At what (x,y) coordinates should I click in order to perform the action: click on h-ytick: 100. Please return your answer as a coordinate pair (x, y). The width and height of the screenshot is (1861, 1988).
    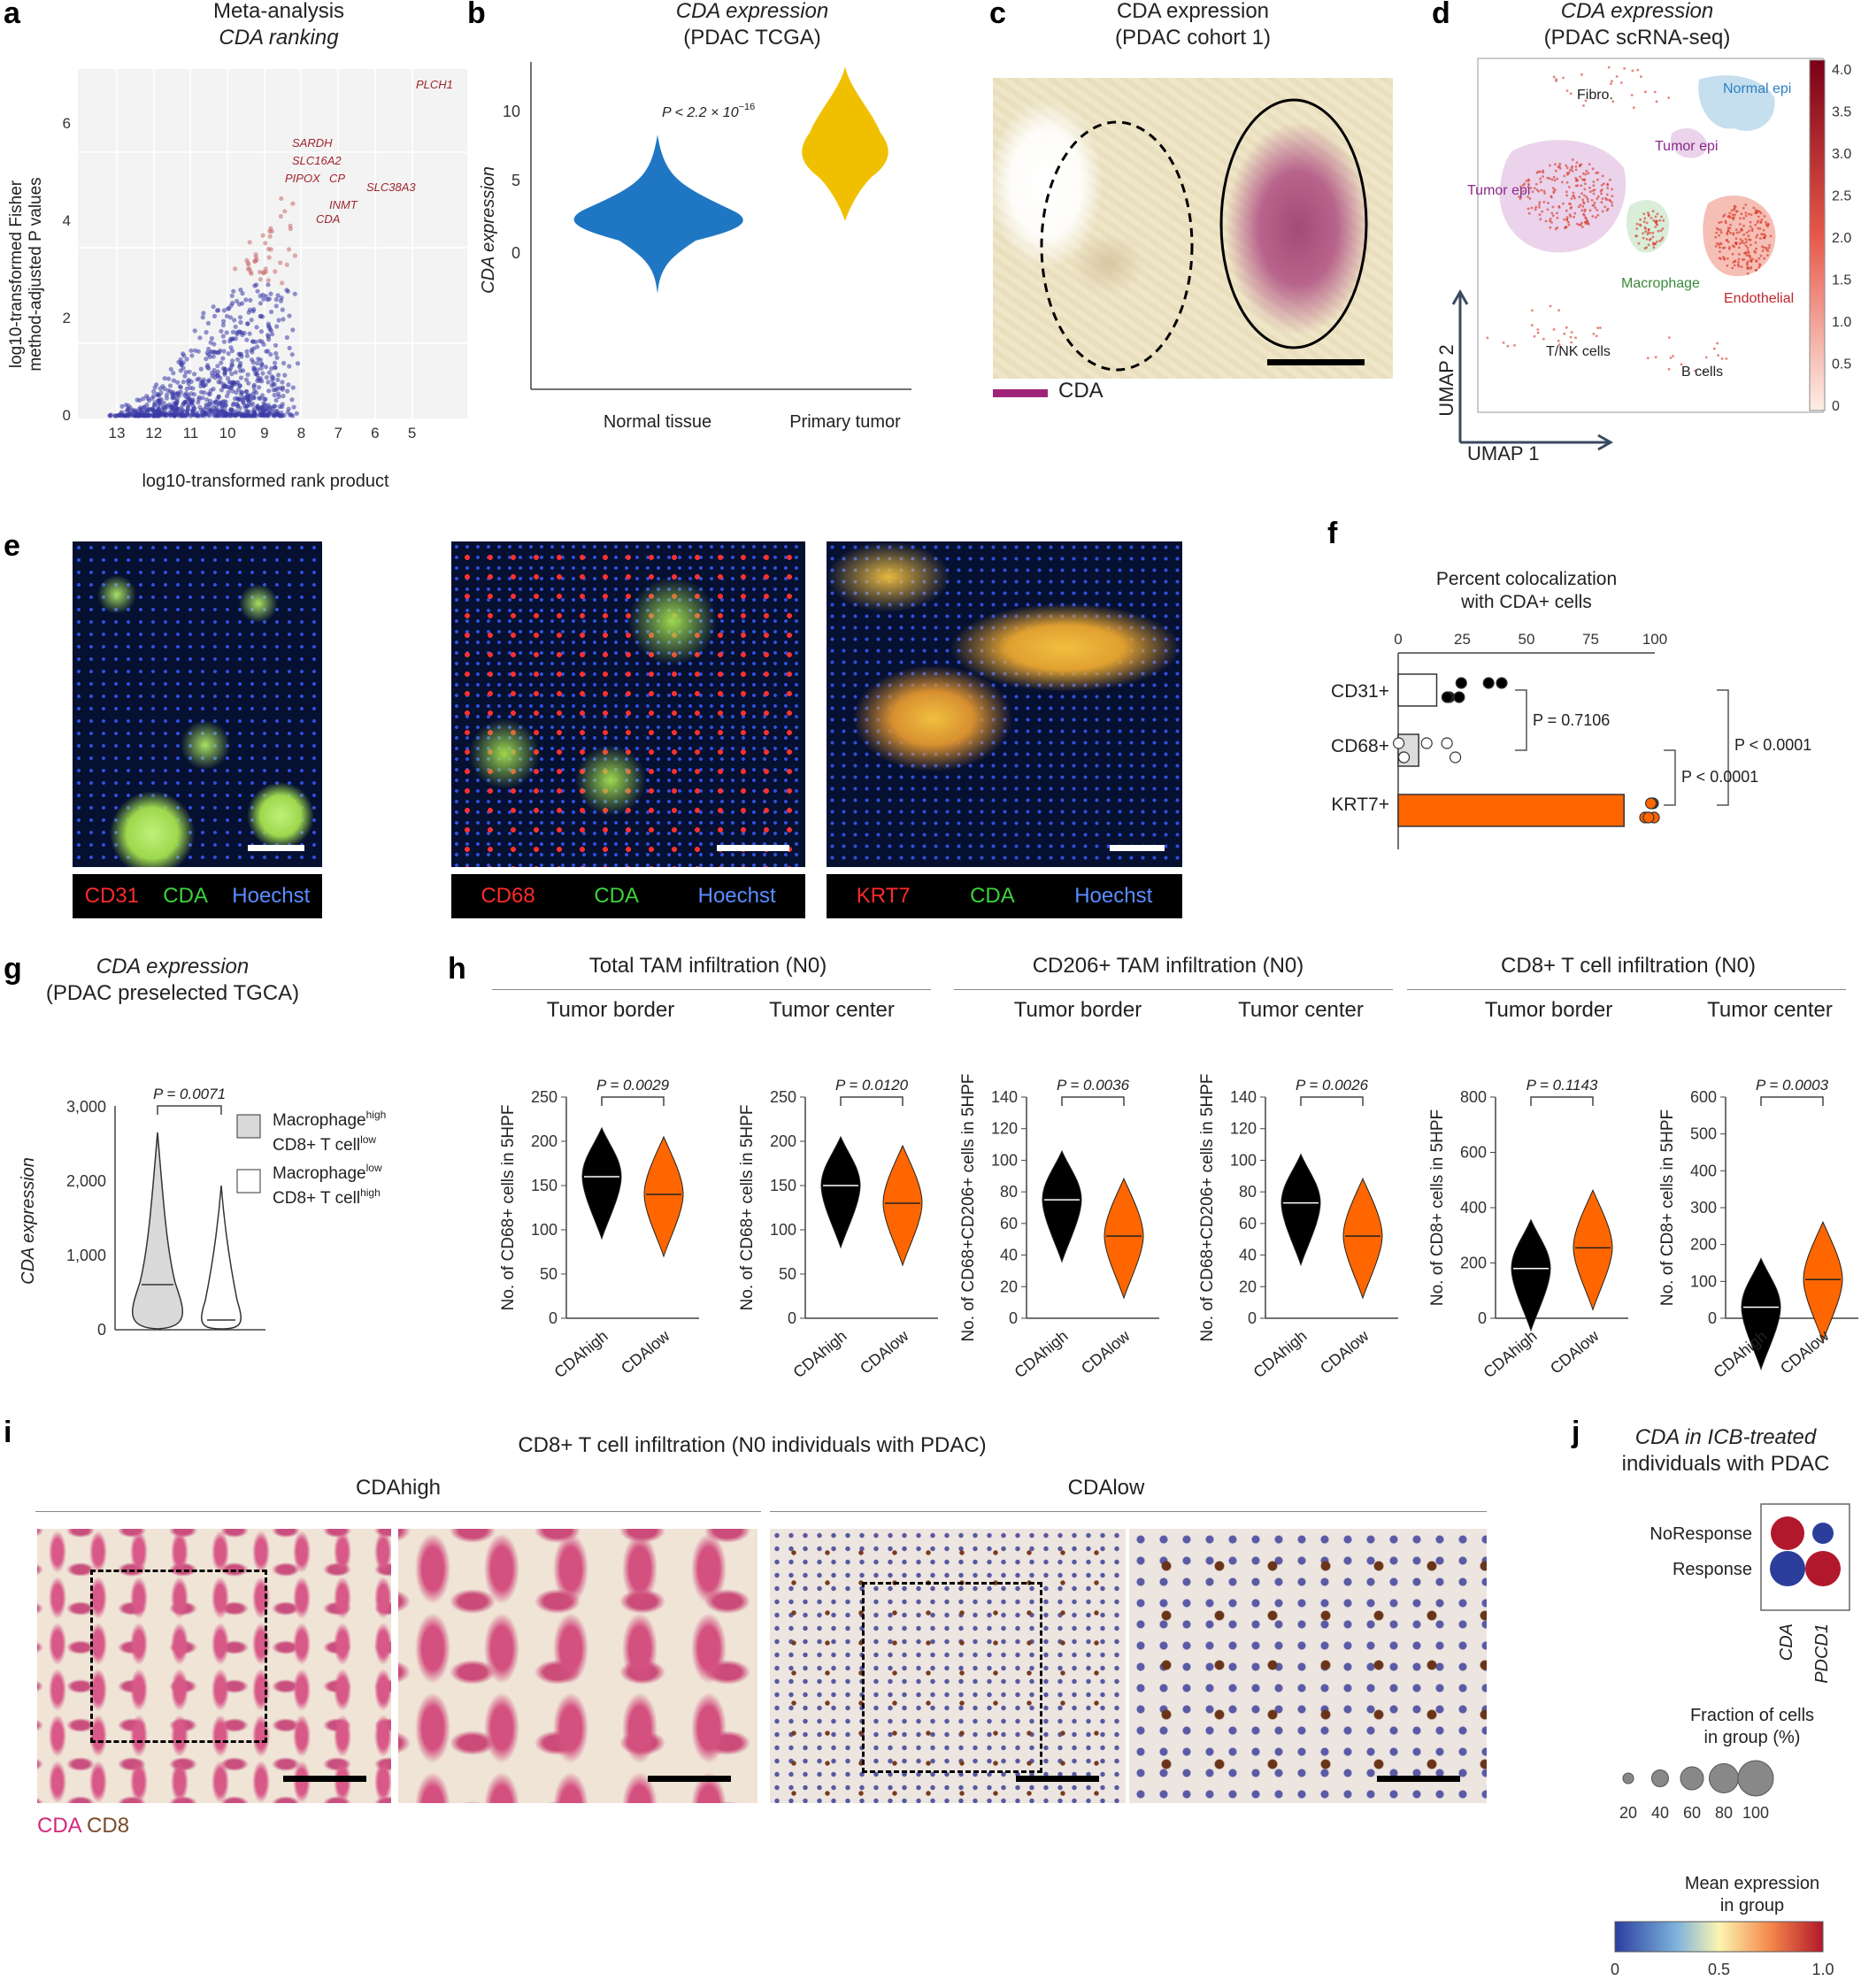
    Looking at the image, I should click on (544, 1230).